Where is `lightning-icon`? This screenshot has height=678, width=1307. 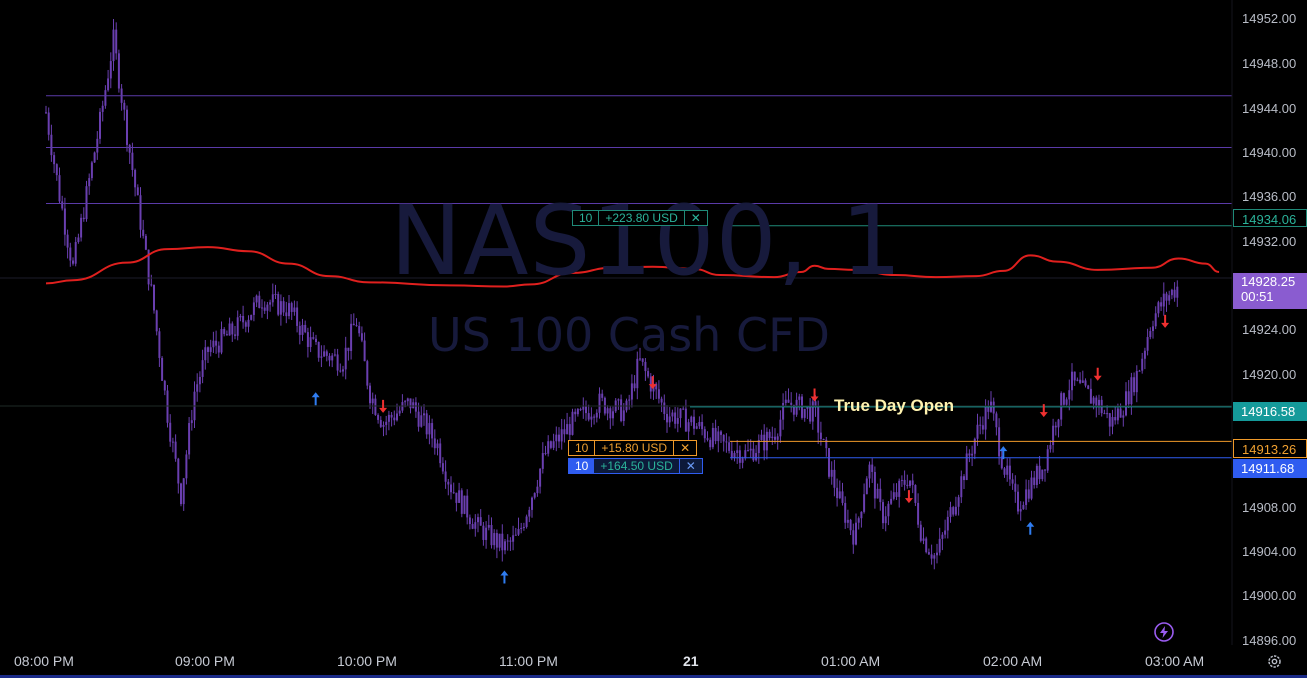
lightning-icon is located at coordinates (1164, 634).